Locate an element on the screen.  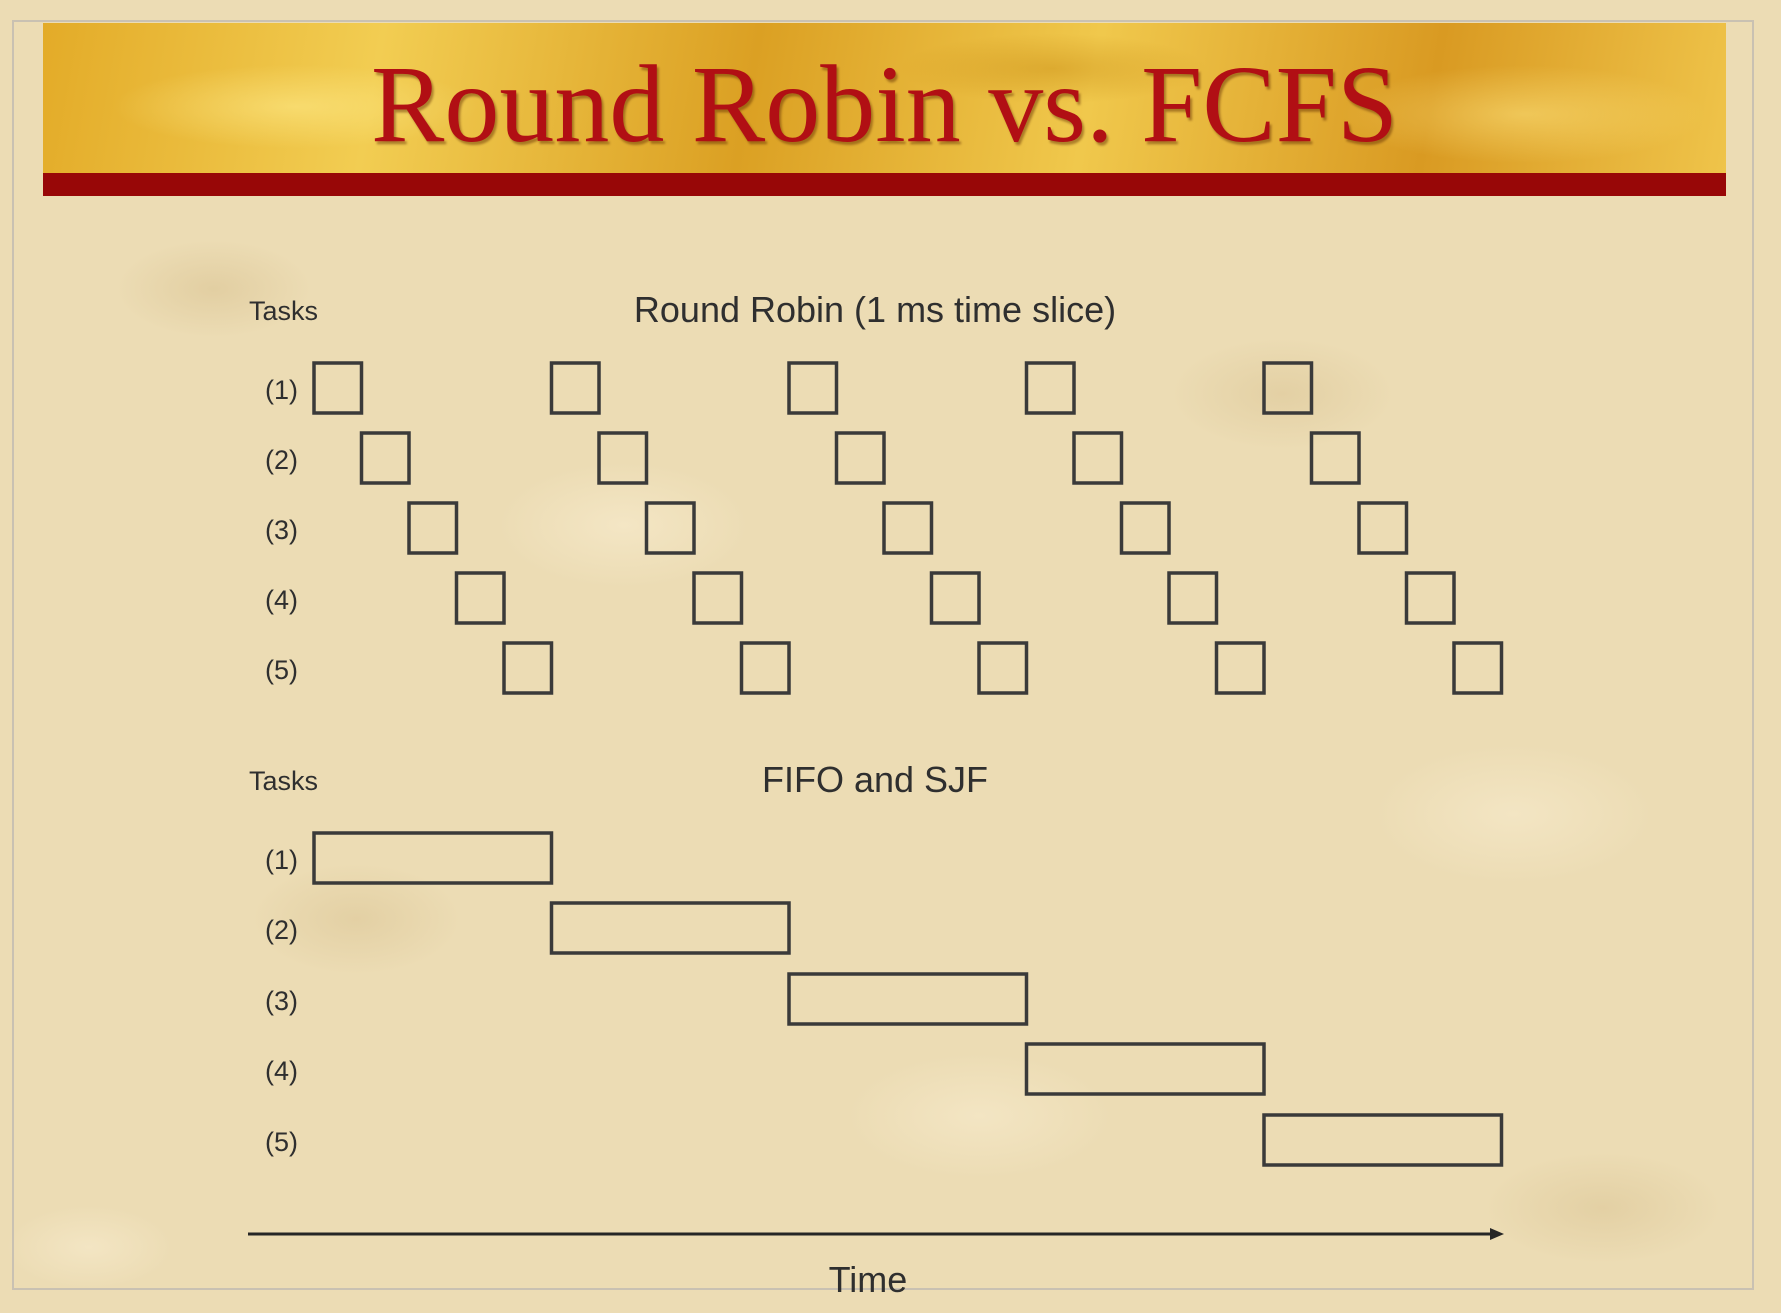
rr-task-label: (3) is located at coordinates (281, 530).